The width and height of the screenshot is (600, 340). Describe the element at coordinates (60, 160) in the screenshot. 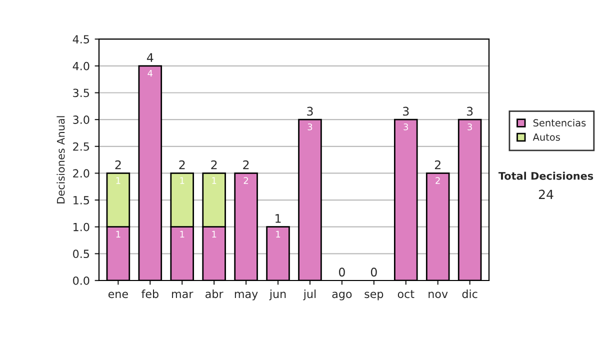

I see `y-axis-title: Decisiones Anual` at that location.